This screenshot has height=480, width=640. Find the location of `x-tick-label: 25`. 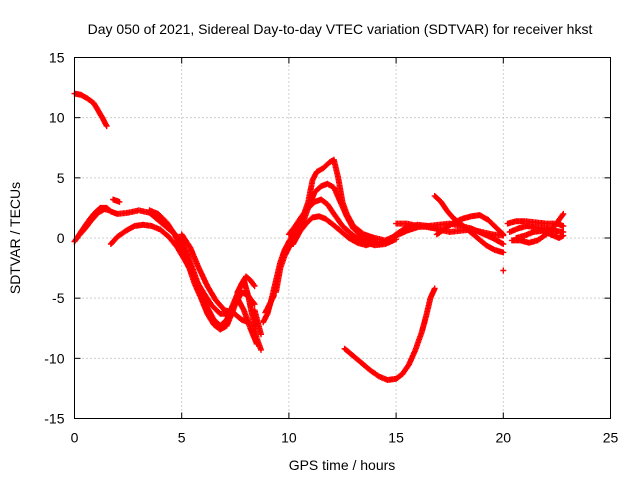

x-tick-label: 25 is located at coordinates (611, 438).